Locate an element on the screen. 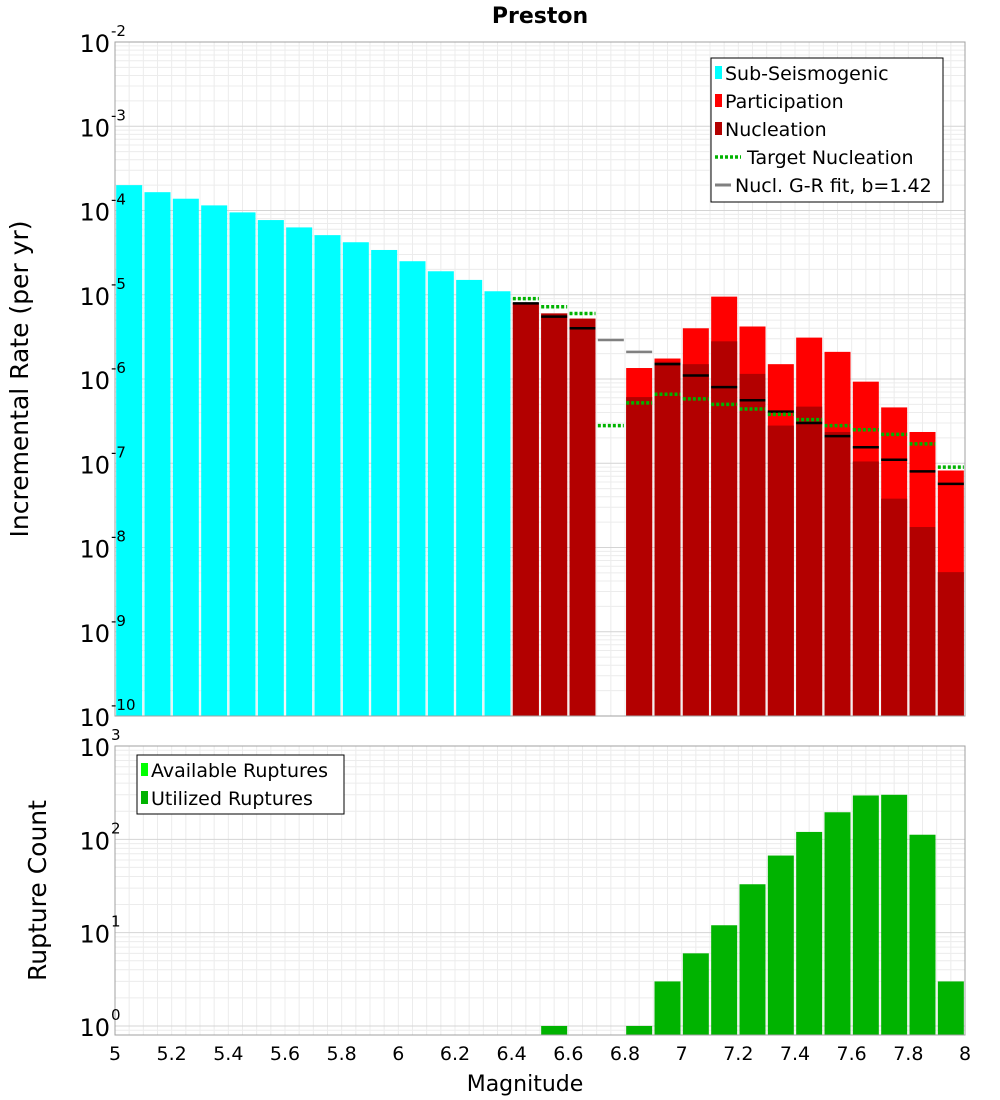  count-chart-x-tick-label: 8 is located at coordinates (965, 1054).